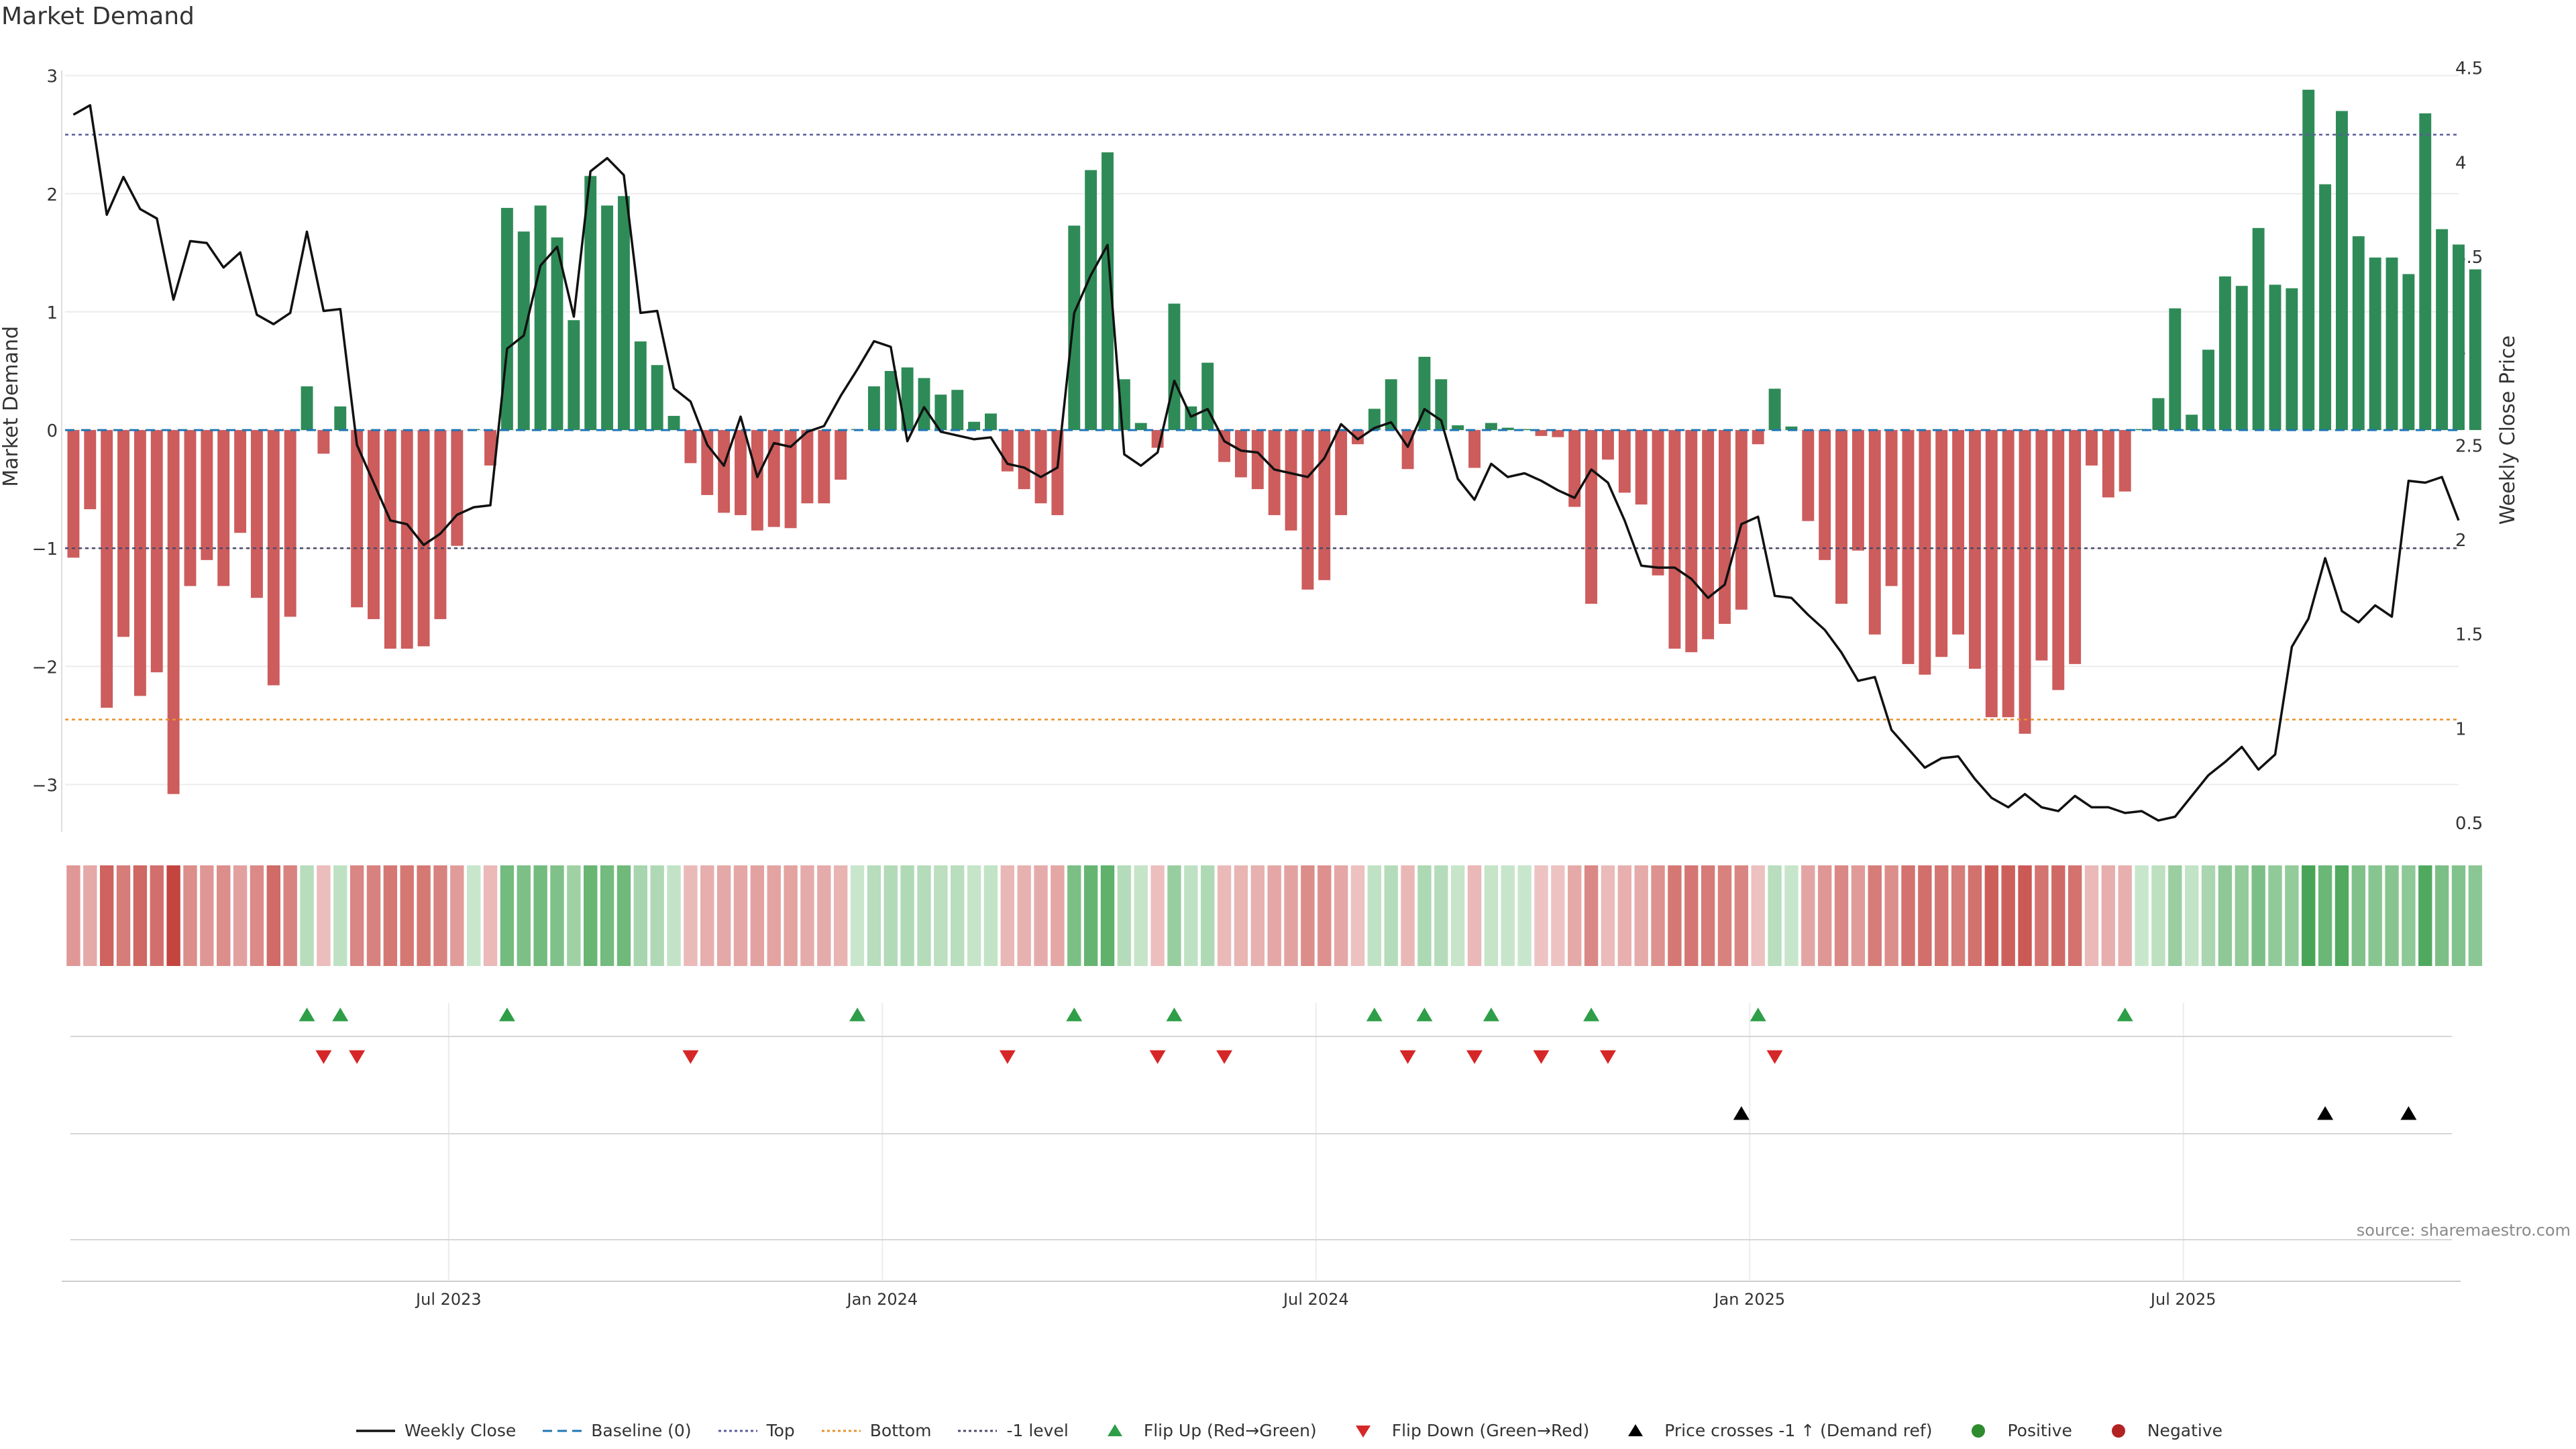 This screenshot has height=1449, width=2576. Describe the element at coordinates (98, 16) in the screenshot. I see `chart-title: Market Demand` at that location.